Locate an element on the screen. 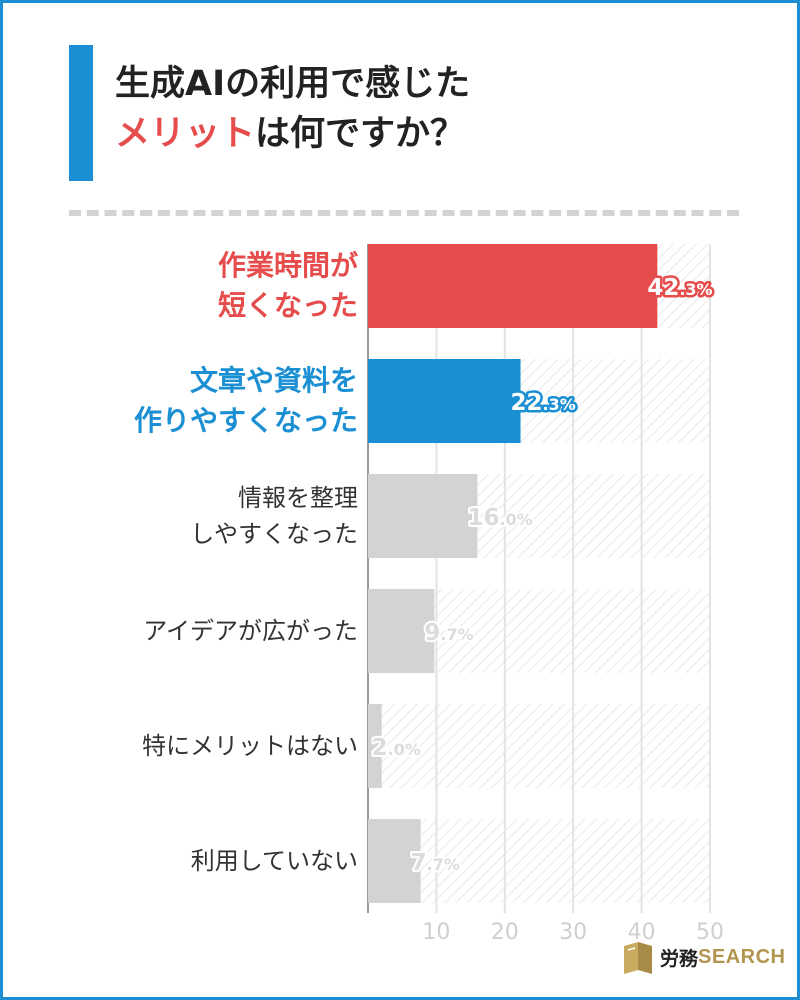 The width and height of the screenshot is (800, 1000). logo: 労務 SEARCH is located at coordinates (703, 957).